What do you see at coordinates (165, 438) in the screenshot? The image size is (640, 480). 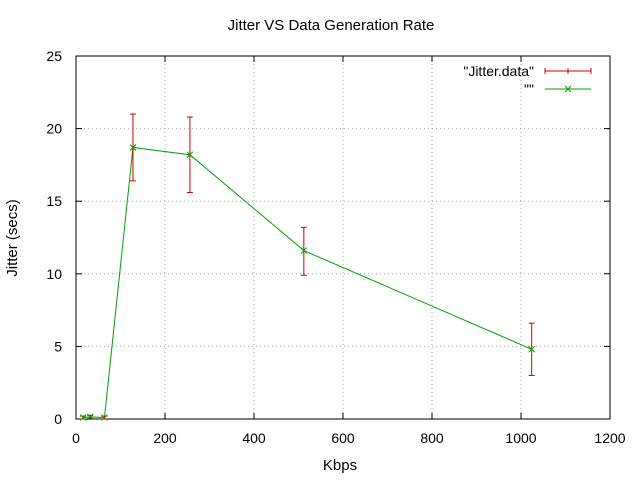 I see `x-tick-label: 200` at bounding box center [165, 438].